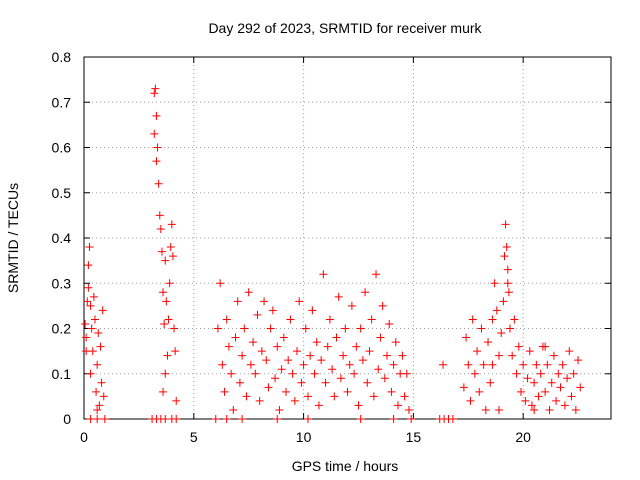 The height and width of the screenshot is (480, 640). I want to click on x-tick-label: 20, so click(523, 437).